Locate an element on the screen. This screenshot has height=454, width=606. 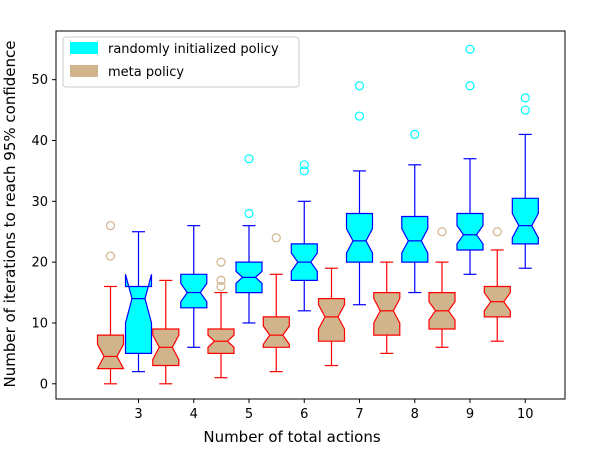
x-tick-label: 6 is located at coordinates (304, 414).